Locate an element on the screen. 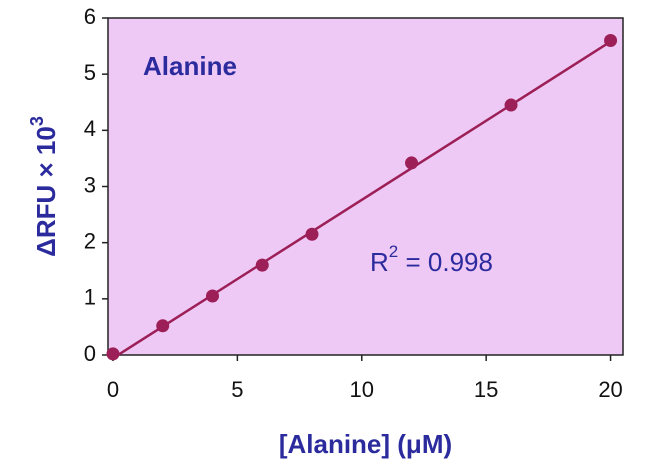  y-tick-label: 4 is located at coordinates (90, 128).